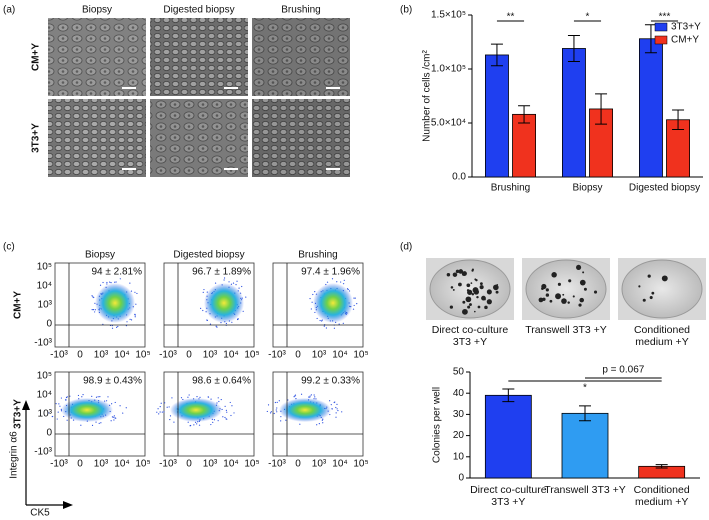  What do you see at coordinates (9, 247) in the screenshot?
I see `panel-label: (c)` at bounding box center [9, 247].